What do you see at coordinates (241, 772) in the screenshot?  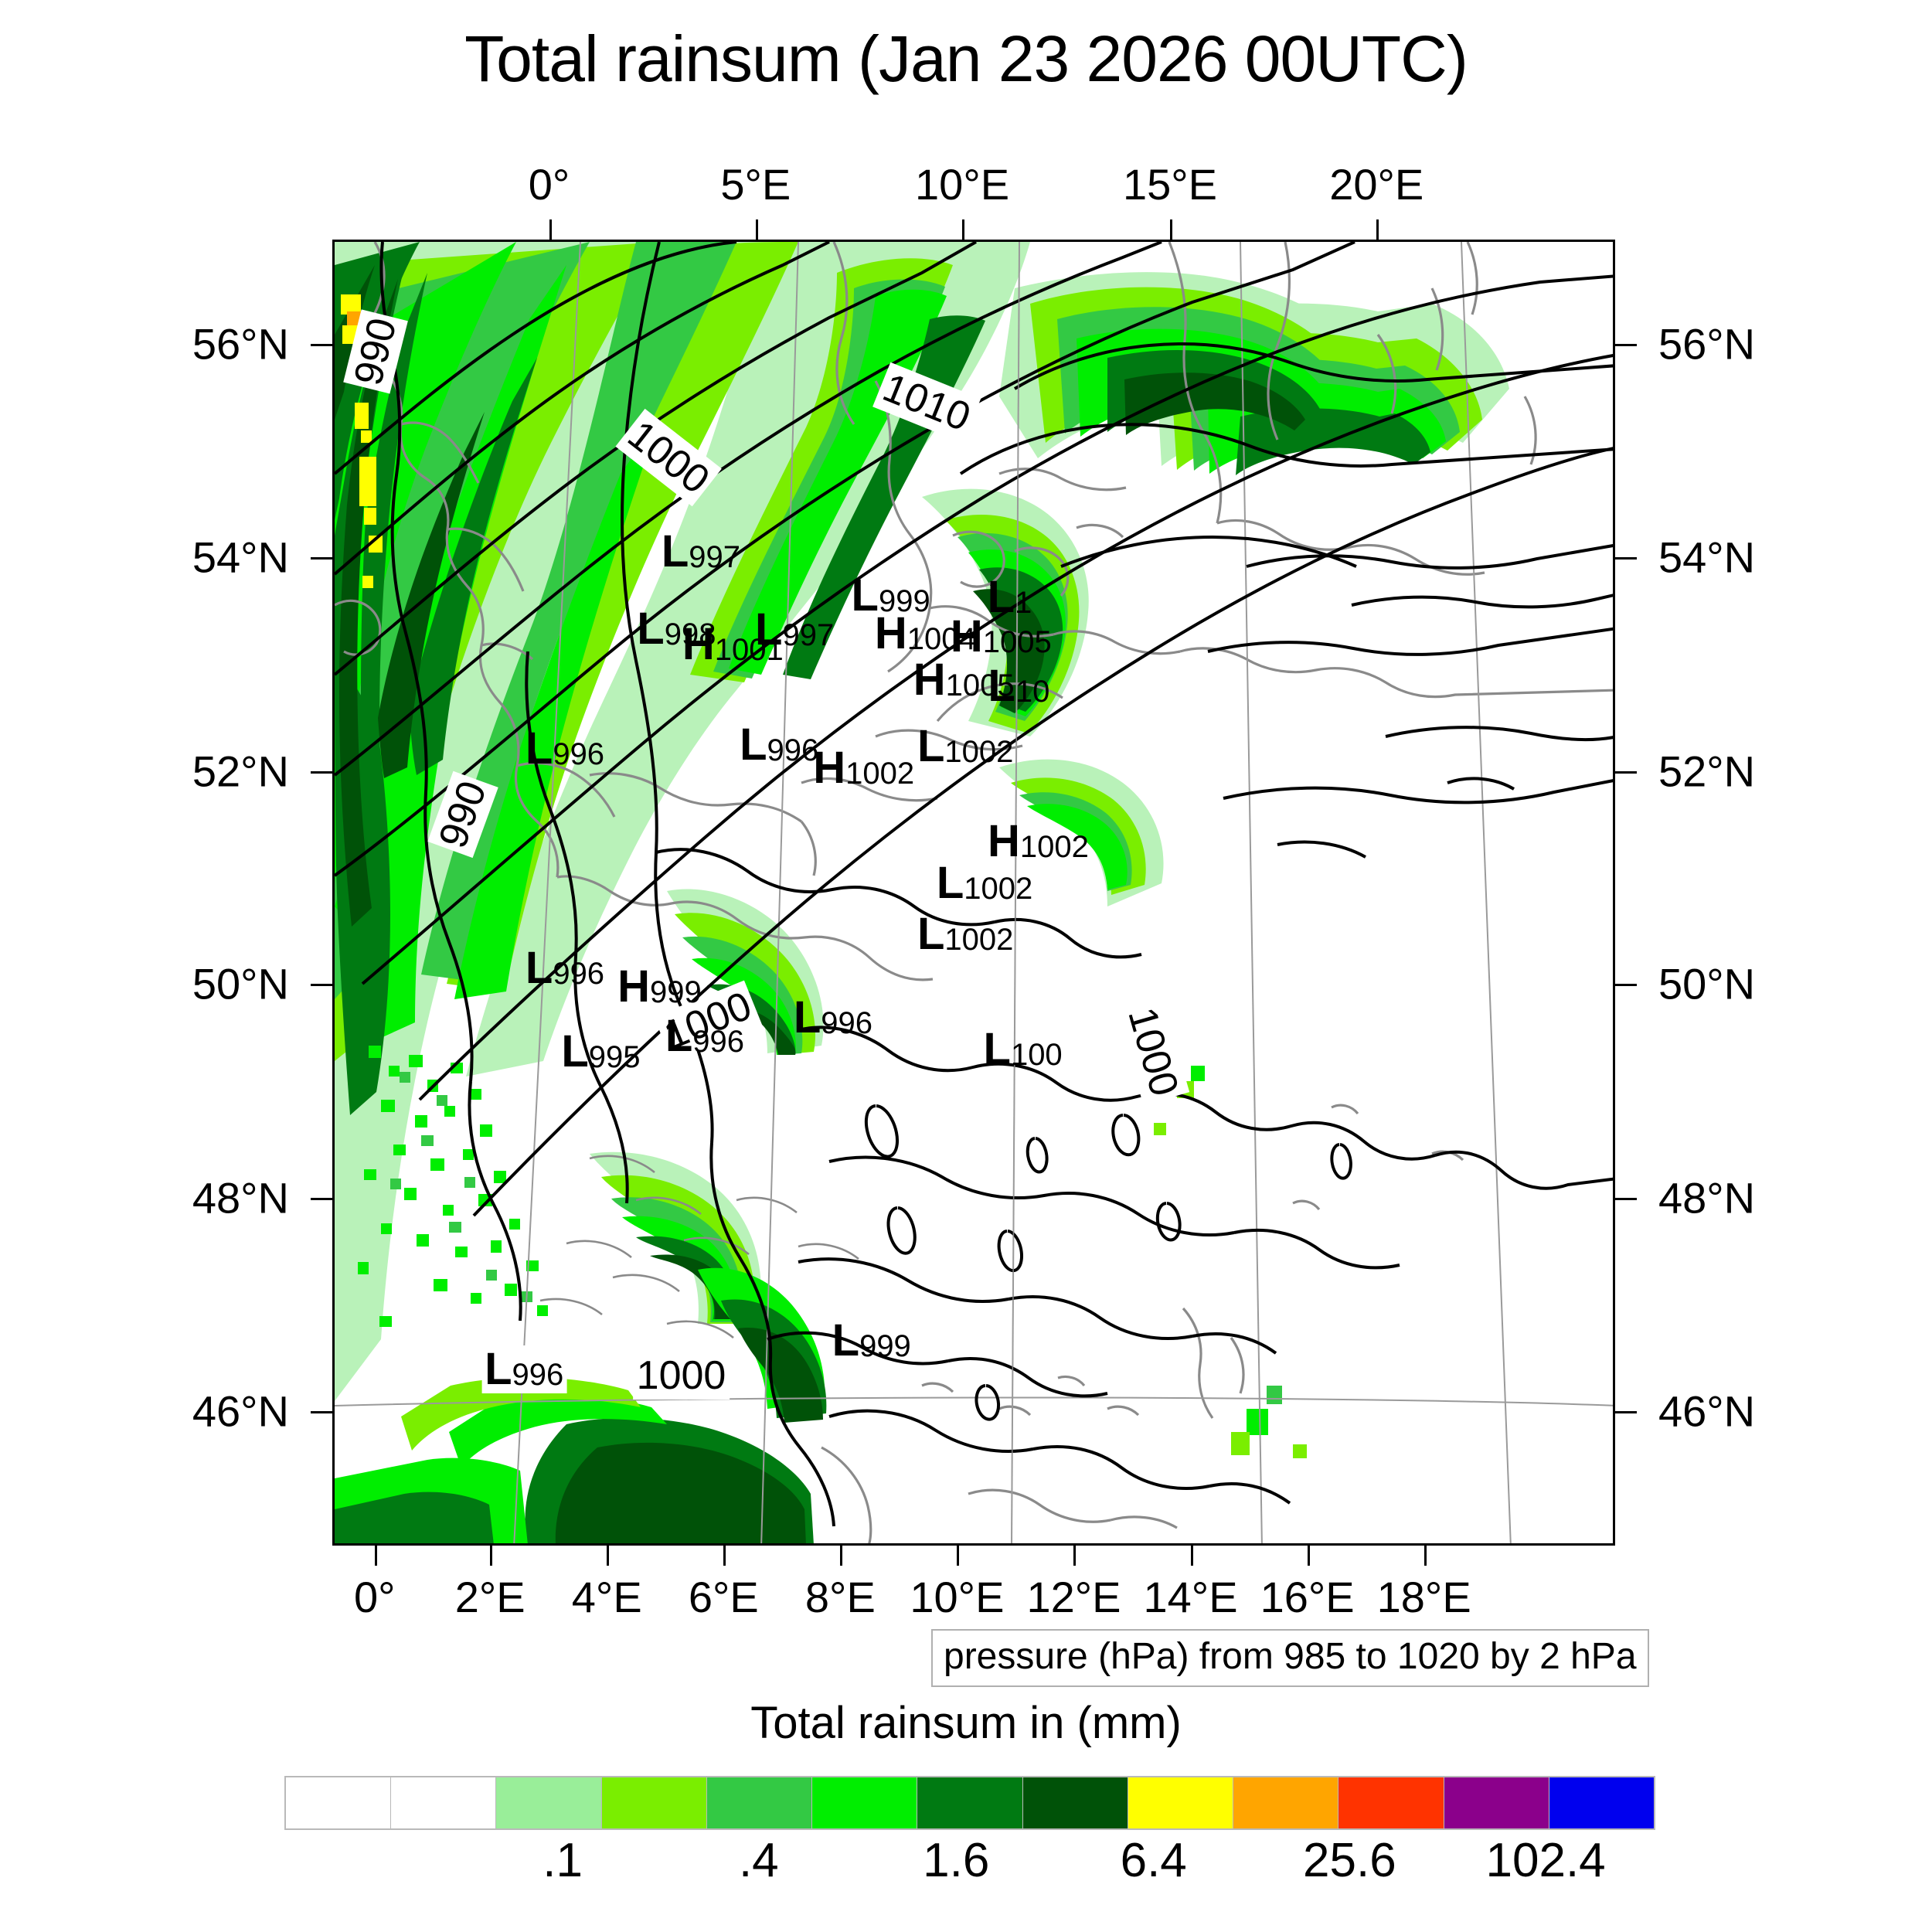 I see `axis-label-left-2: 52°N` at bounding box center [241, 772].